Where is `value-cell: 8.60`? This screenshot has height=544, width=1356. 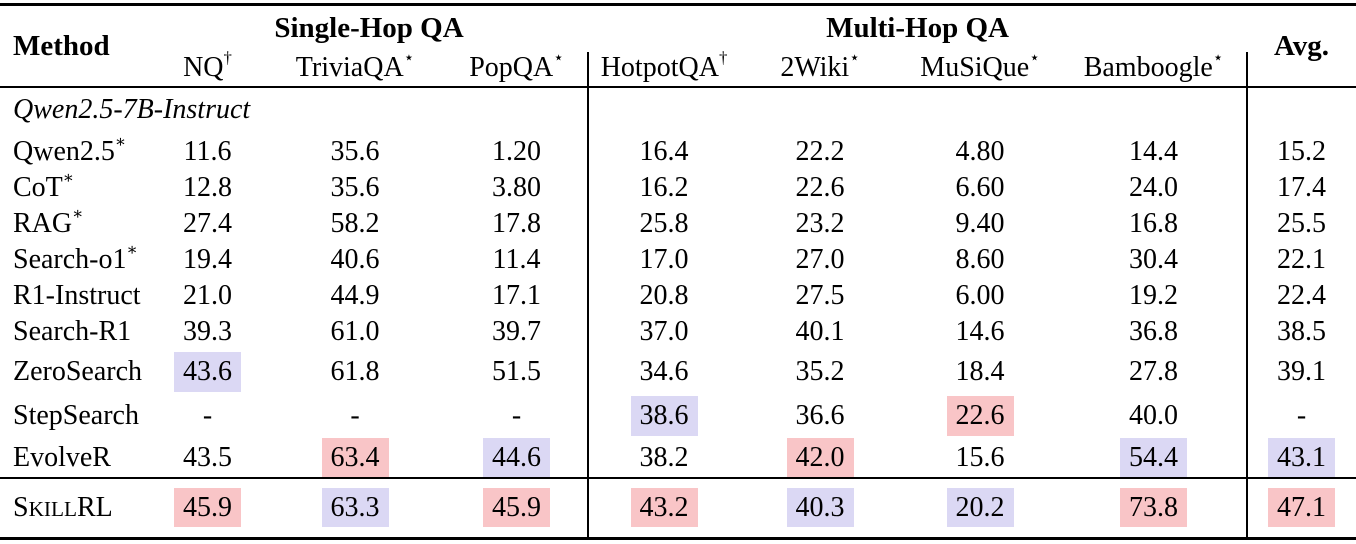
value-cell: 8.60 is located at coordinates (980, 260).